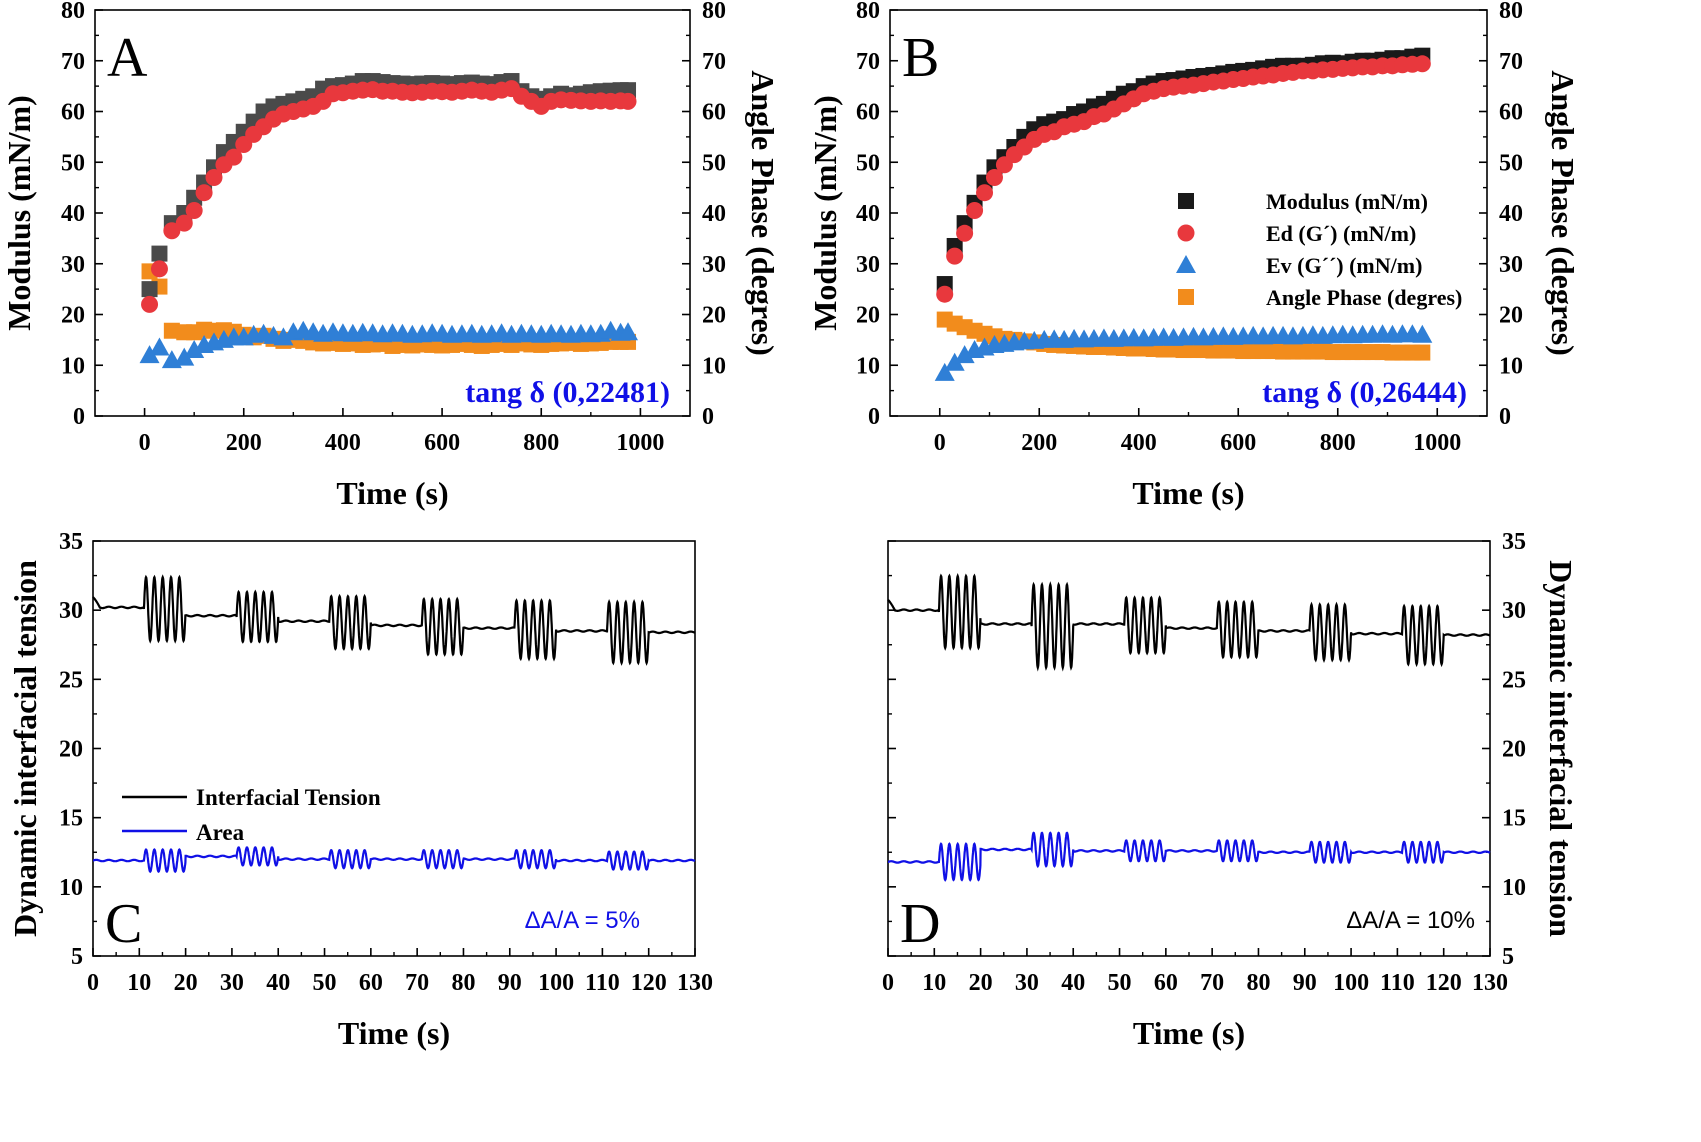 The width and height of the screenshot is (1701, 1142). I want to click on y2-tick-label: 0, so click(708, 417).